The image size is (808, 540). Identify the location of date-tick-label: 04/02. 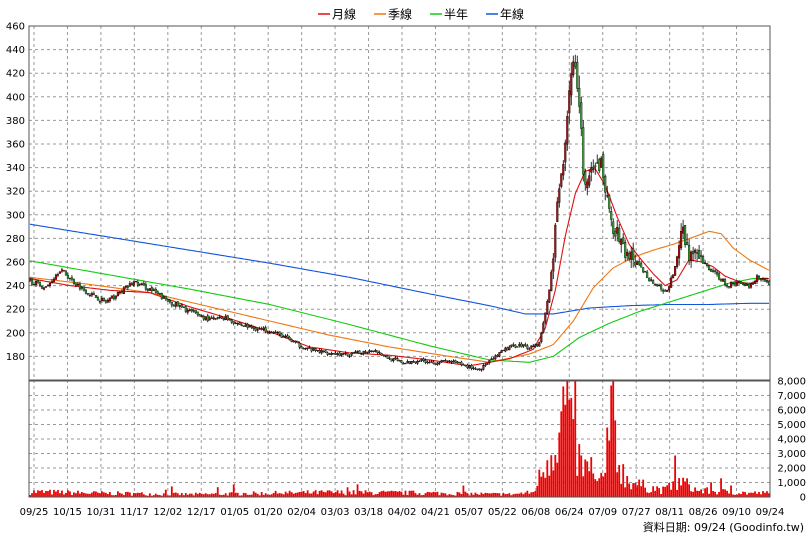
(402, 512).